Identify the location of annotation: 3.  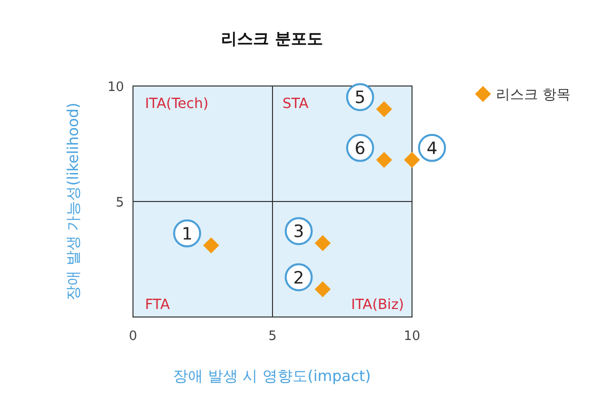
(298, 232).